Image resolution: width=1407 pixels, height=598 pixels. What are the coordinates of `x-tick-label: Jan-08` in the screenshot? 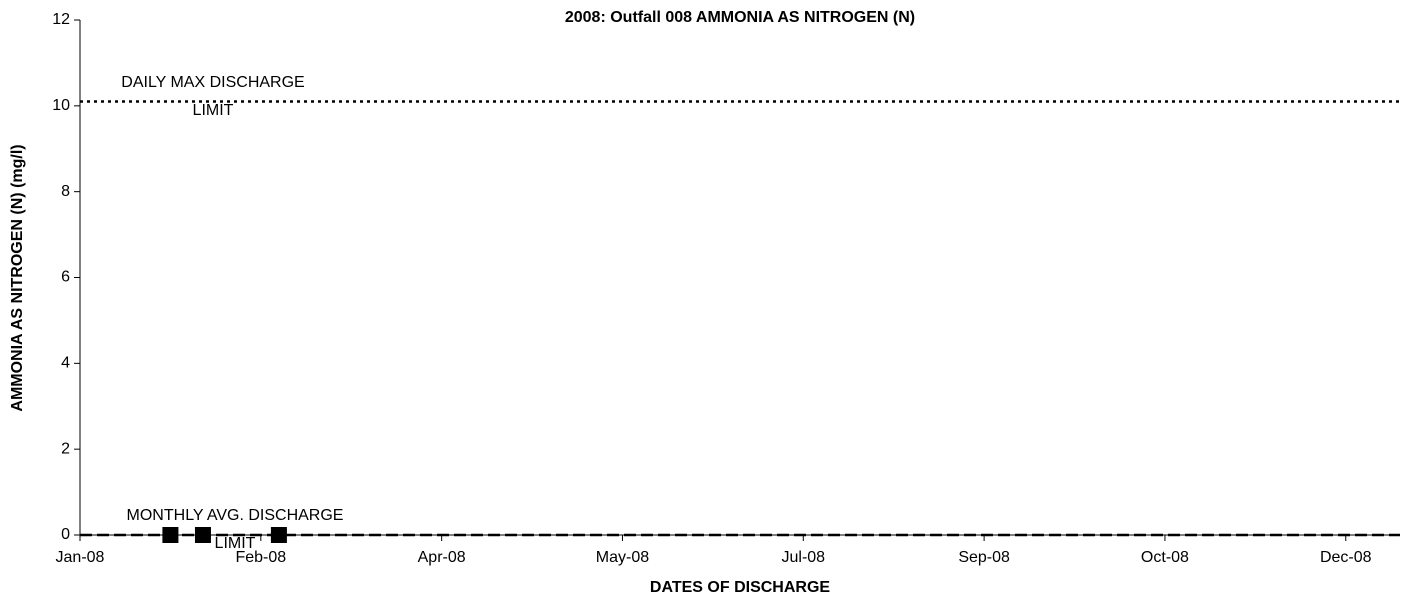 It's located at (80, 557).